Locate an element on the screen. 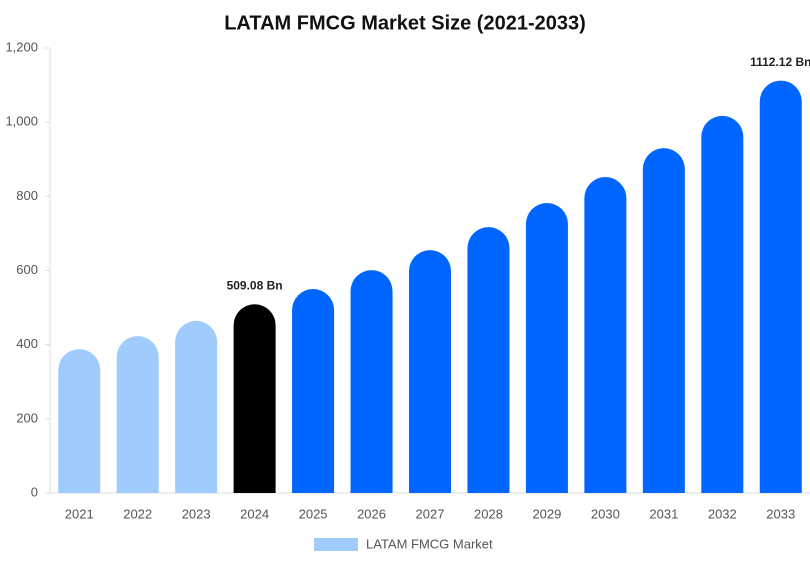  y-tick-label: 1,200 is located at coordinates (21, 46).